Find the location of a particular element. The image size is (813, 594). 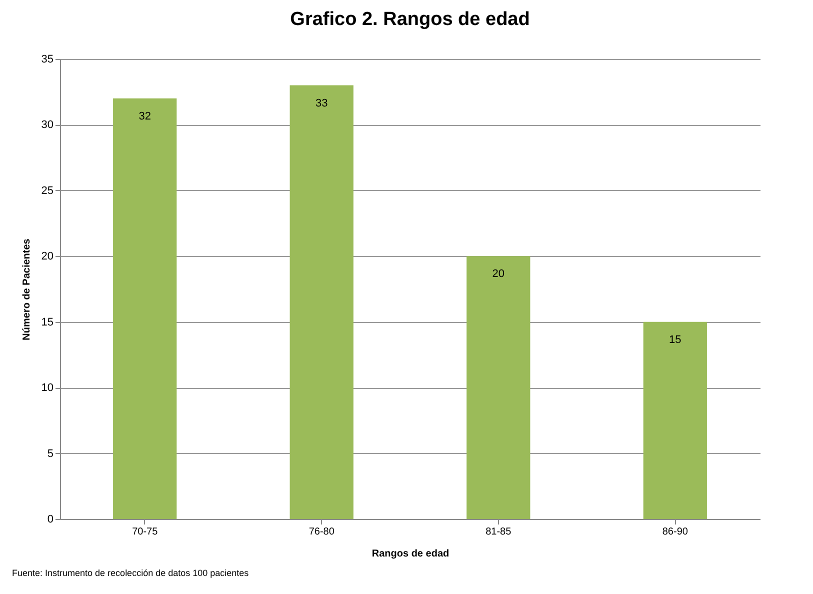

y-tick-label: 5 is located at coordinates (50, 454).